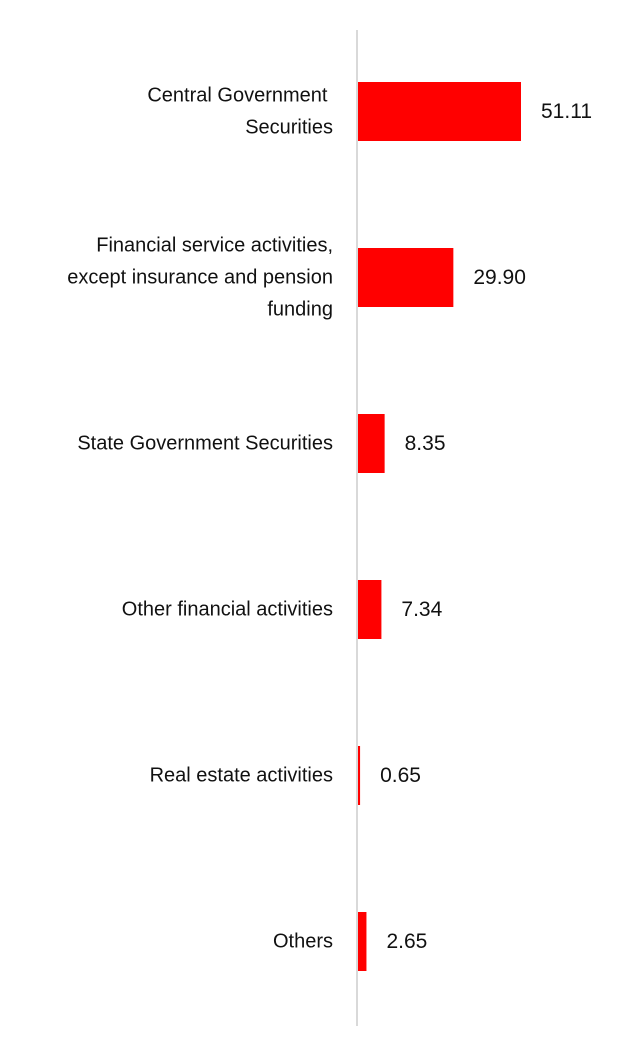 The width and height of the screenshot is (635, 1062). What do you see at coordinates (400, 775) in the screenshot?
I see `value-label-4: 0.65` at bounding box center [400, 775].